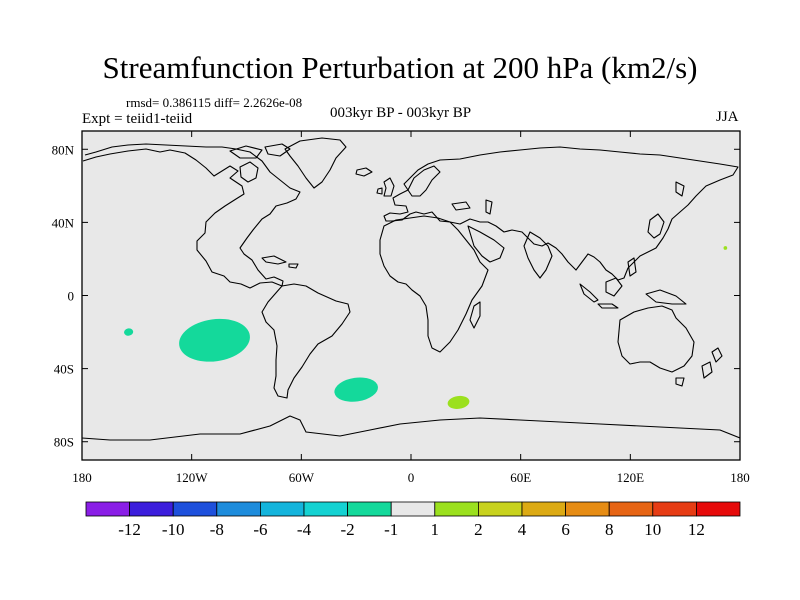 Image resolution: width=800 pixels, height=600 pixels. I want to click on season-label: JJA, so click(727, 117).